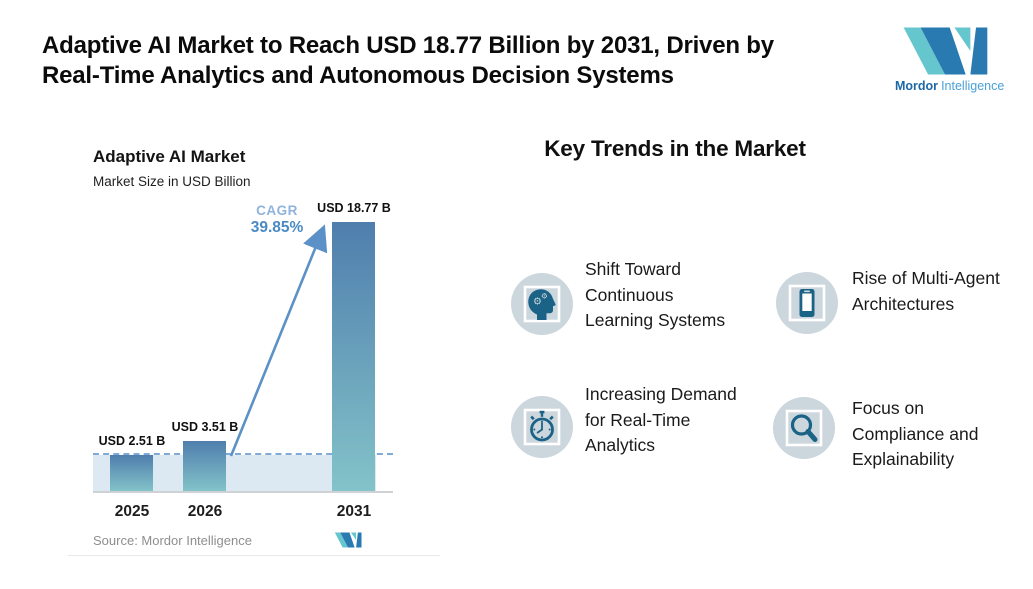 The image size is (1033, 589). Describe the element at coordinates (973, 86) in the screenshot. I see `brand-name-word2: Intelligence` at that location.